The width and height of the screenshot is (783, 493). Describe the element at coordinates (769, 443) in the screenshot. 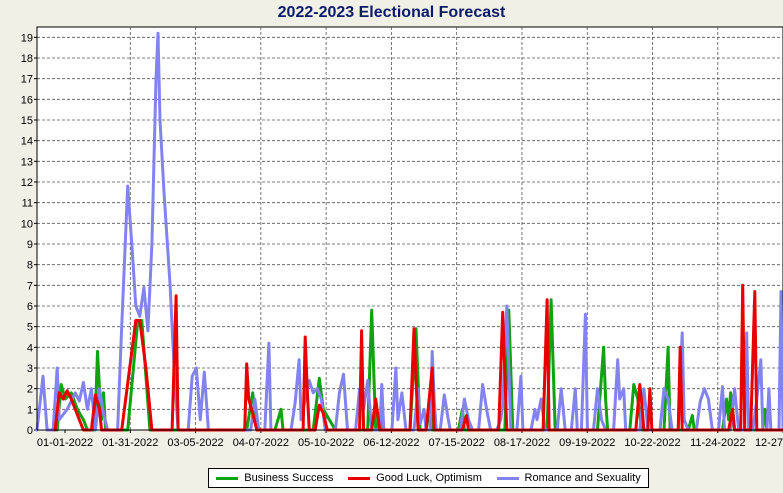

I see `x-tick-label: 12-27-2022` at that location.